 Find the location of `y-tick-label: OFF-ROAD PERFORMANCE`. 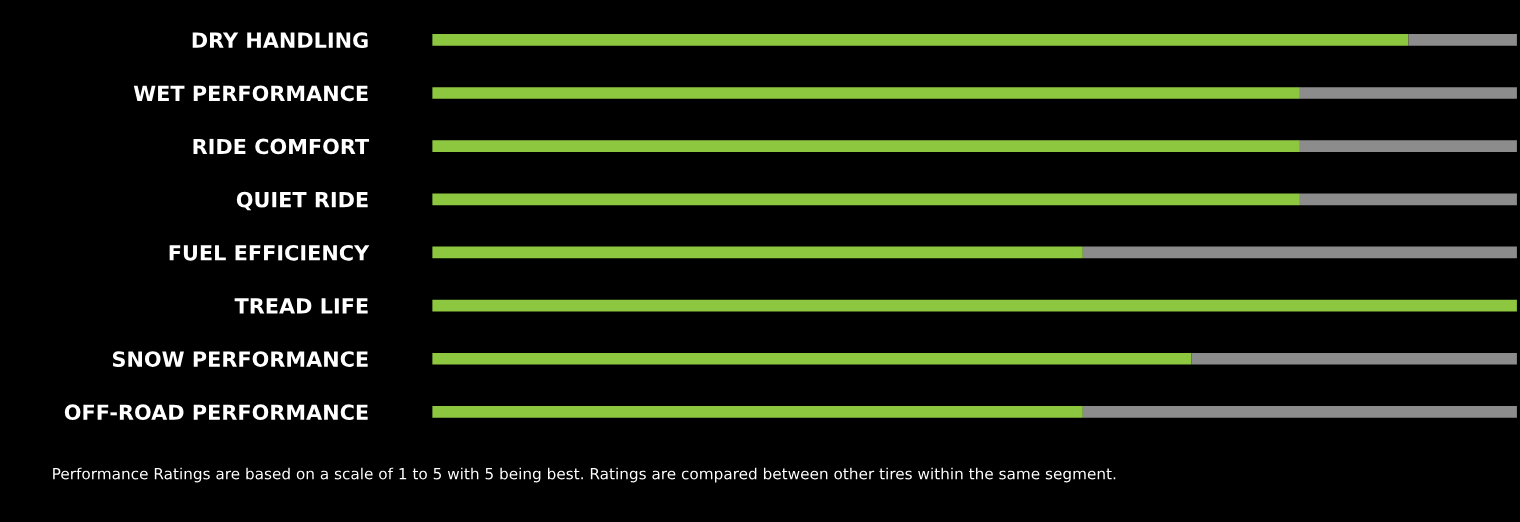

y-tick-label: OFF-ROAD PERFORMANCE is located at coordinates (216, 412).